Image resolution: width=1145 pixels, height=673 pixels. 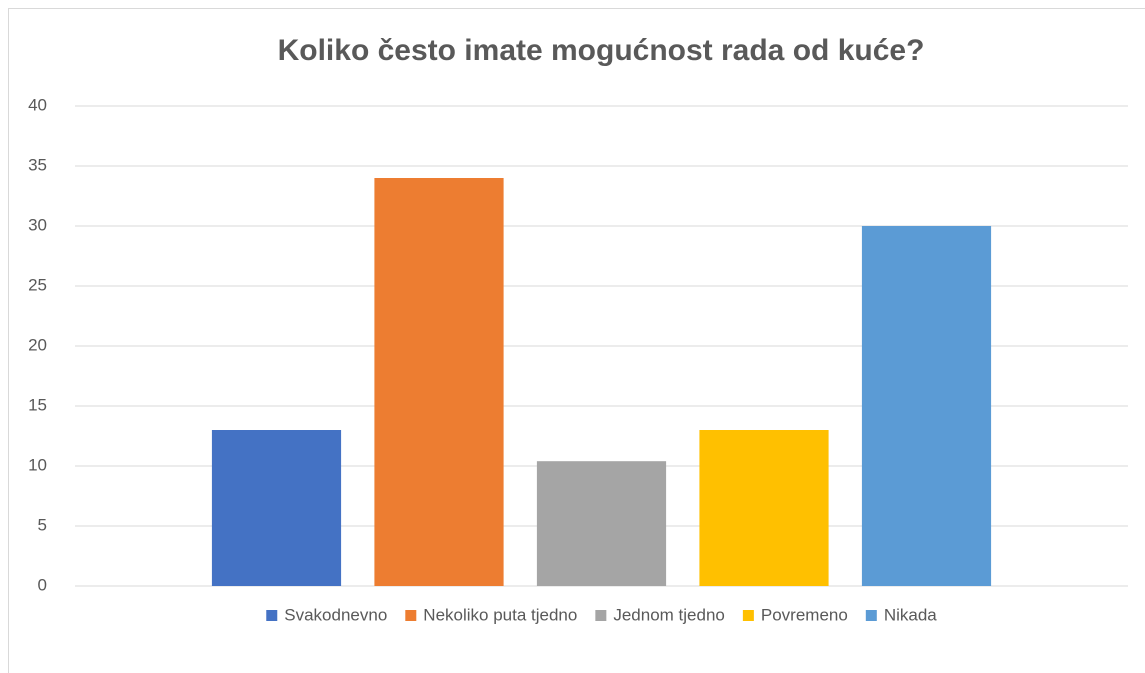 I want to click on y-tick-label: 40, so click(x=37, y=104).